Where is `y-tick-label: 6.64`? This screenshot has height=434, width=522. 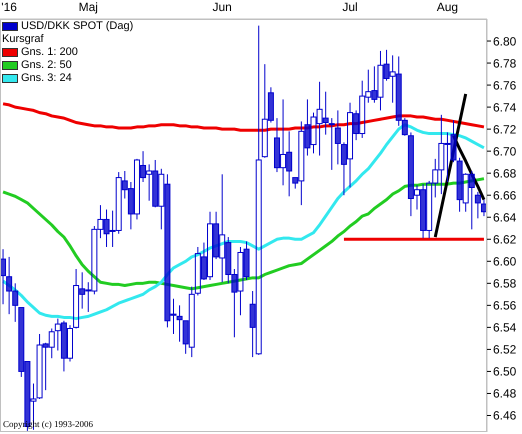 y-tick-label: 6.64 is located at coordinates (505, 217).